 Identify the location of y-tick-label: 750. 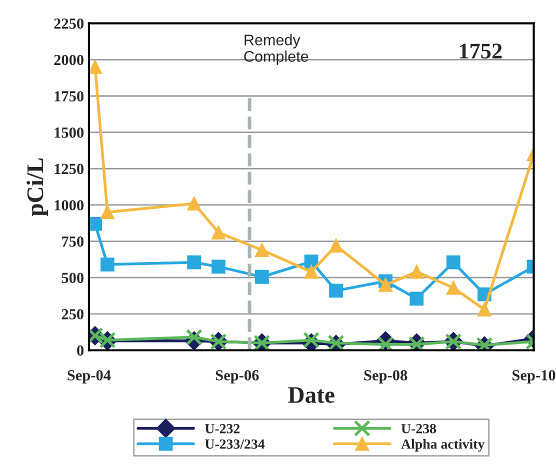
(73, 241).